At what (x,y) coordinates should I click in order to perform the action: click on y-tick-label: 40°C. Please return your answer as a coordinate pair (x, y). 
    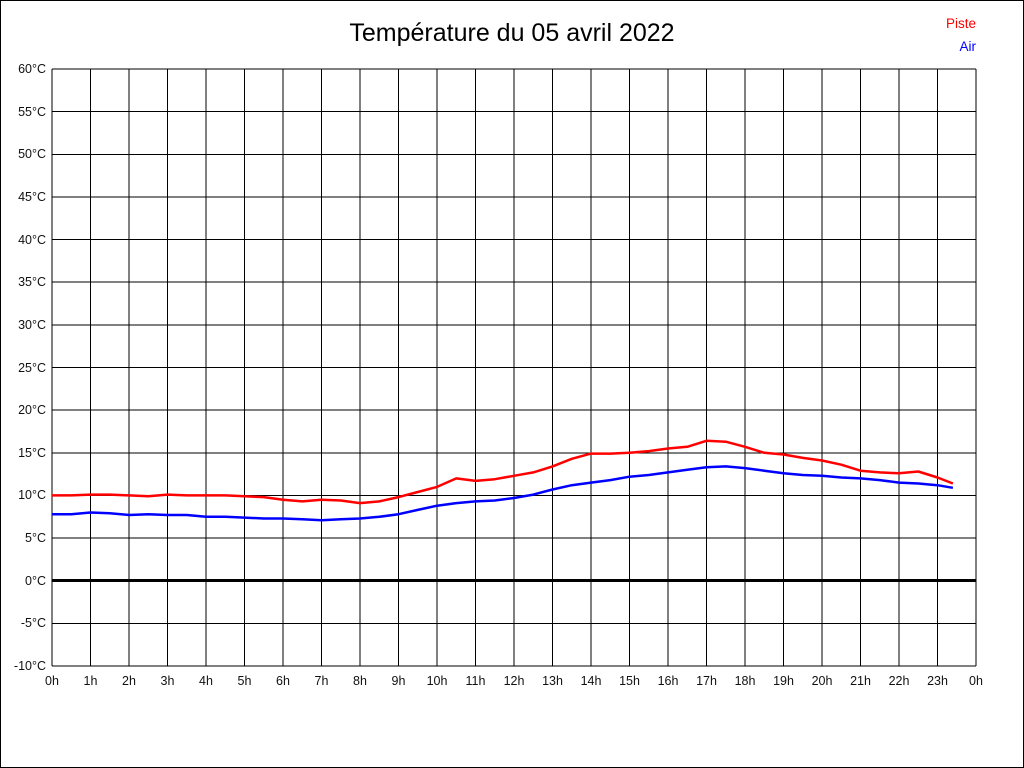
    Looking at the image, I should click on (32, 239).